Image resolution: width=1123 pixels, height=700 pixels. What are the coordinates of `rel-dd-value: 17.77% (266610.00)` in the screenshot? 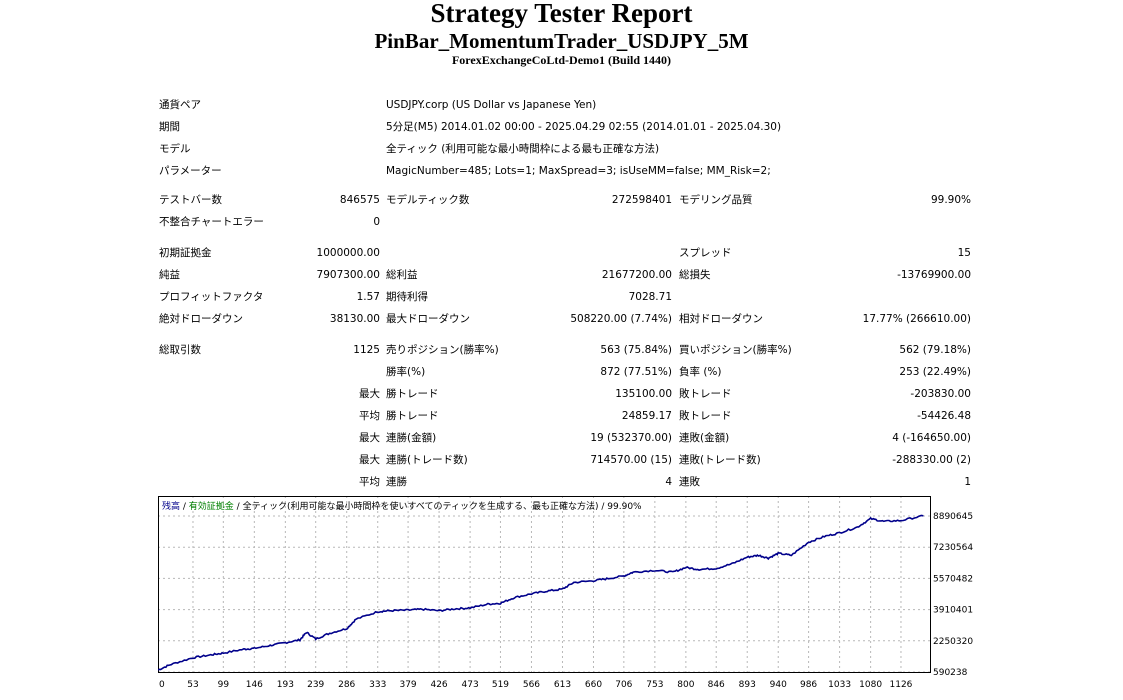 It's located at (916, 319).